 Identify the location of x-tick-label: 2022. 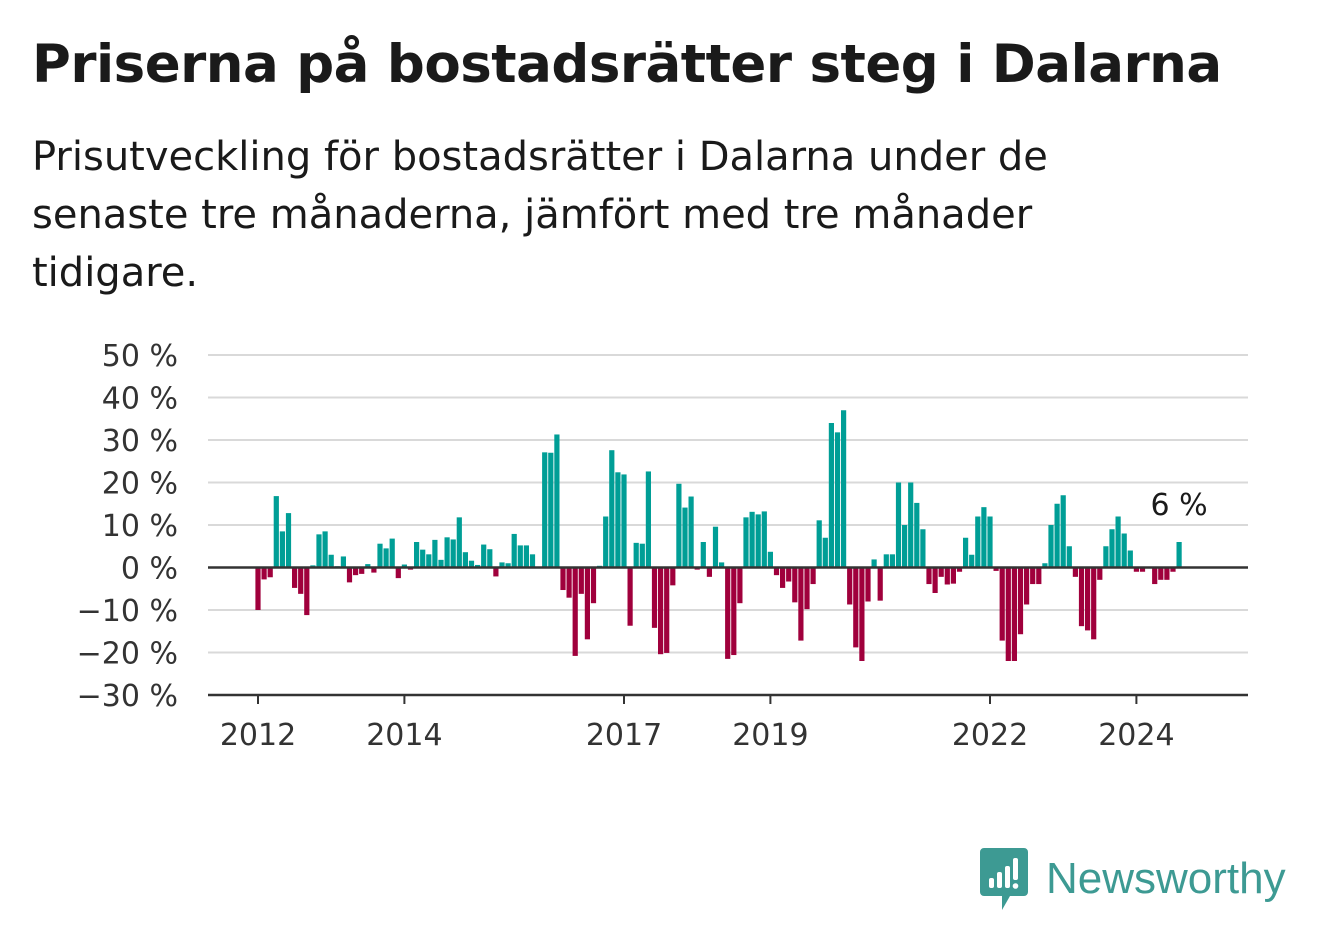
(990, 735).